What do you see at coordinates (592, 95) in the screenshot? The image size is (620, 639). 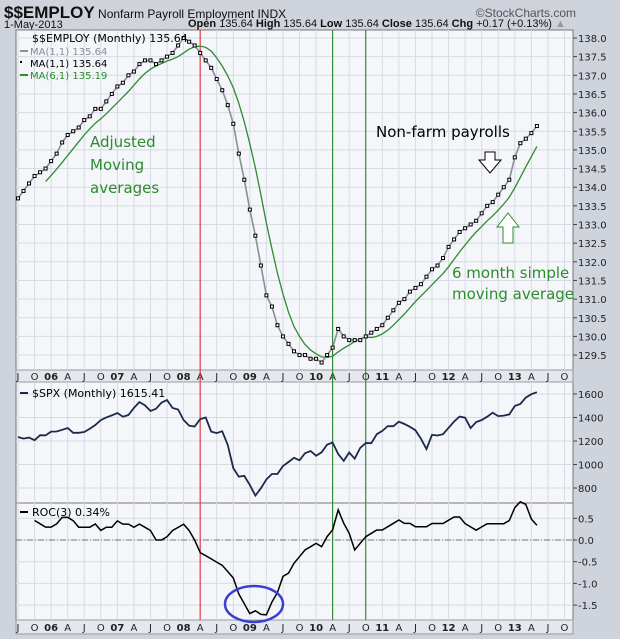 I see `main-y-tick-label: 136.5` at bounding box center [592, 95].